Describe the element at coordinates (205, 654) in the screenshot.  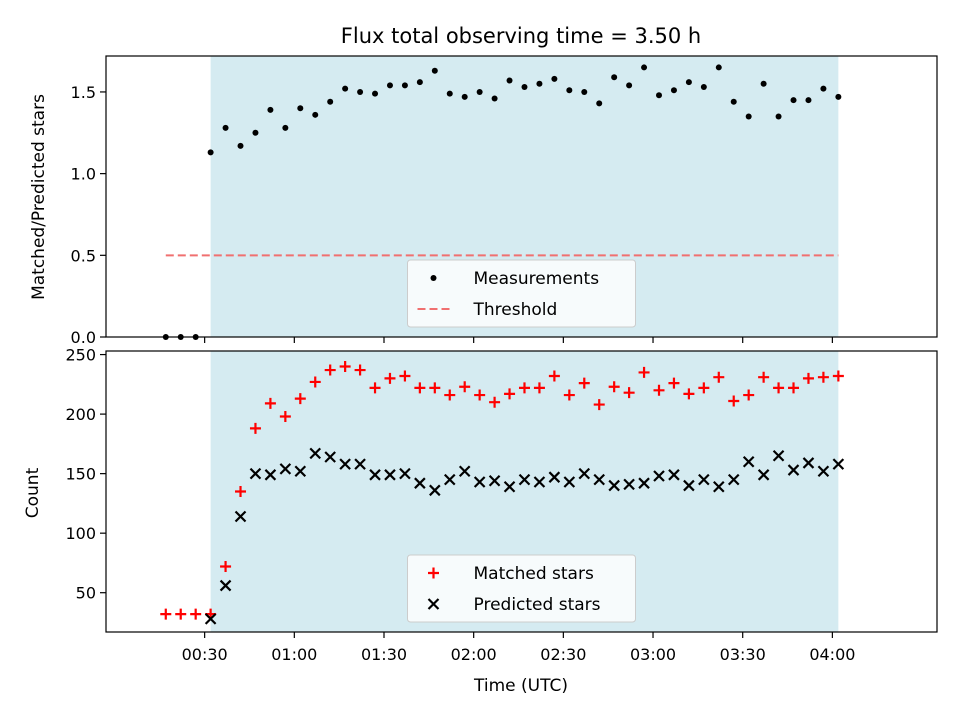
I see `x-tick-label: 00:30` at that location.